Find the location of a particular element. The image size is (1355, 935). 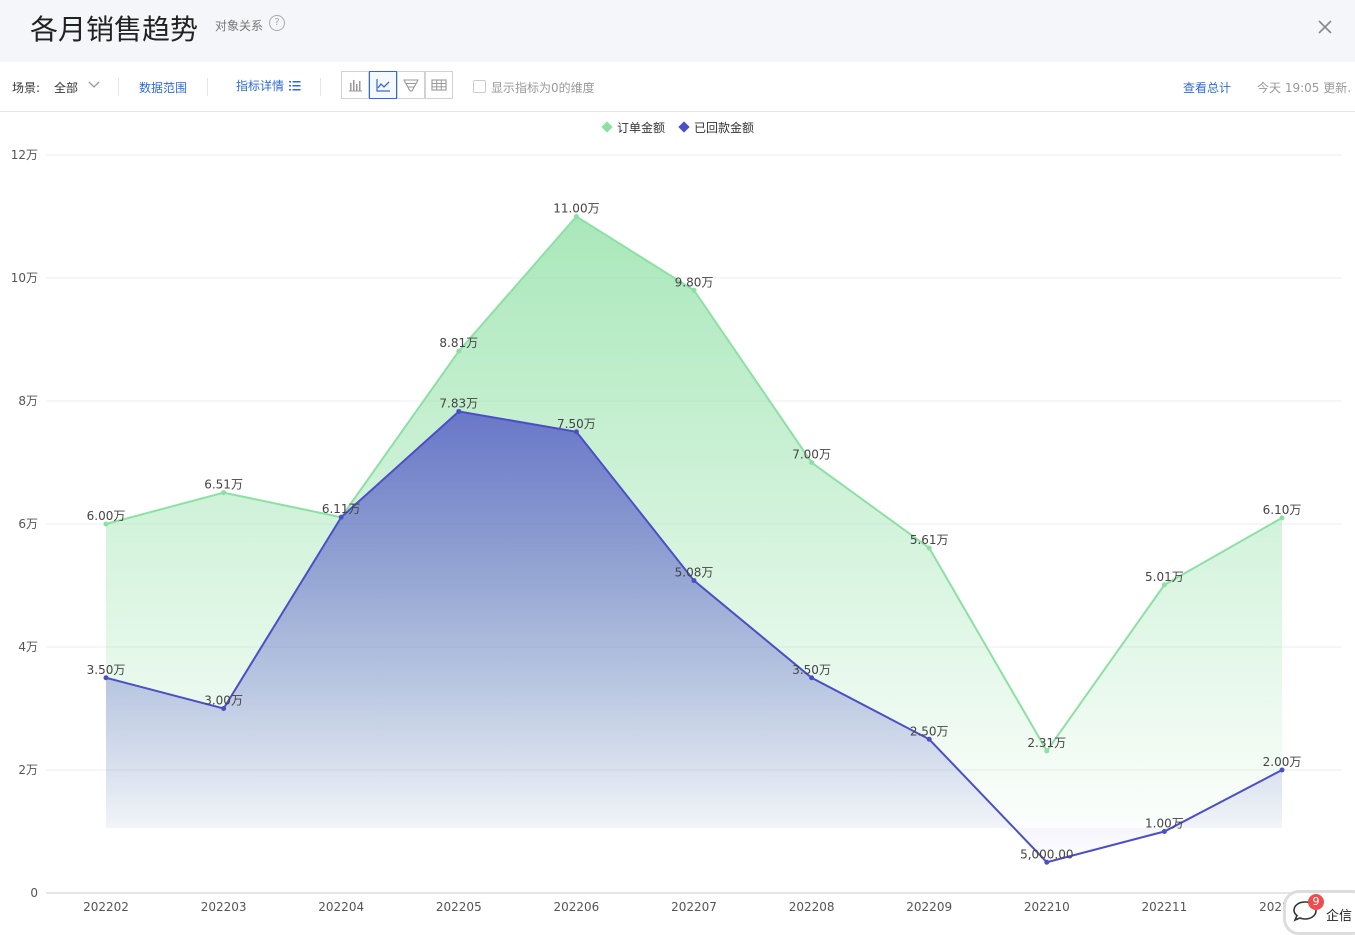

scene-select: 全部 is located at coordinates (66, 88).